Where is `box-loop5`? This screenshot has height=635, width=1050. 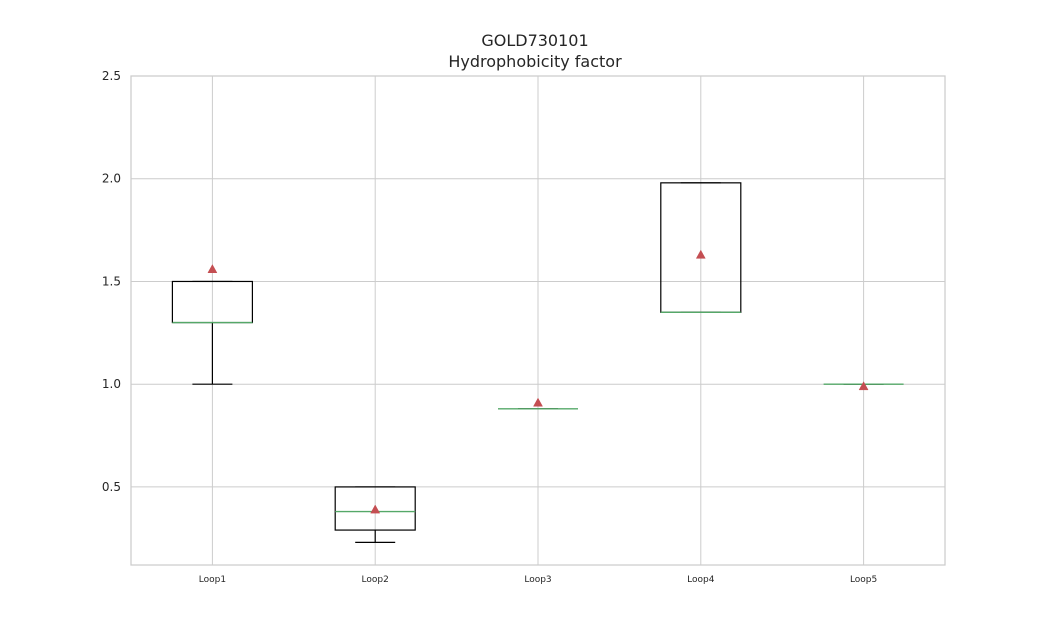 box-loop5 is located at coordinates (863, 386).